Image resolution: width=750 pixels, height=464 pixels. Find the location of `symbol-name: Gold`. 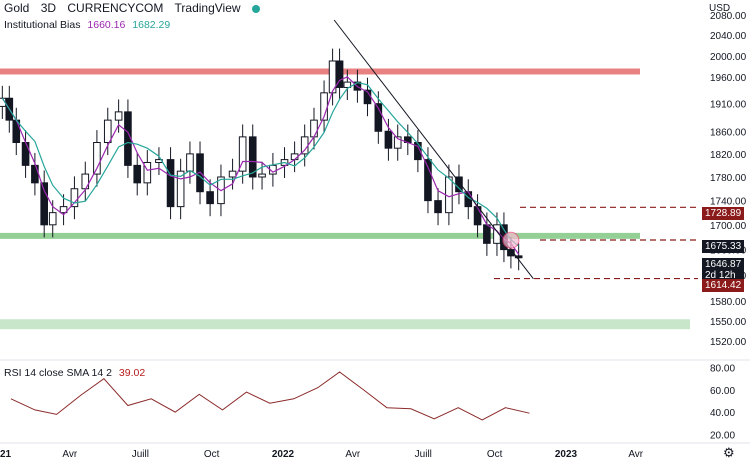

symbol-name: Gold is located at coordinates (17, 8).